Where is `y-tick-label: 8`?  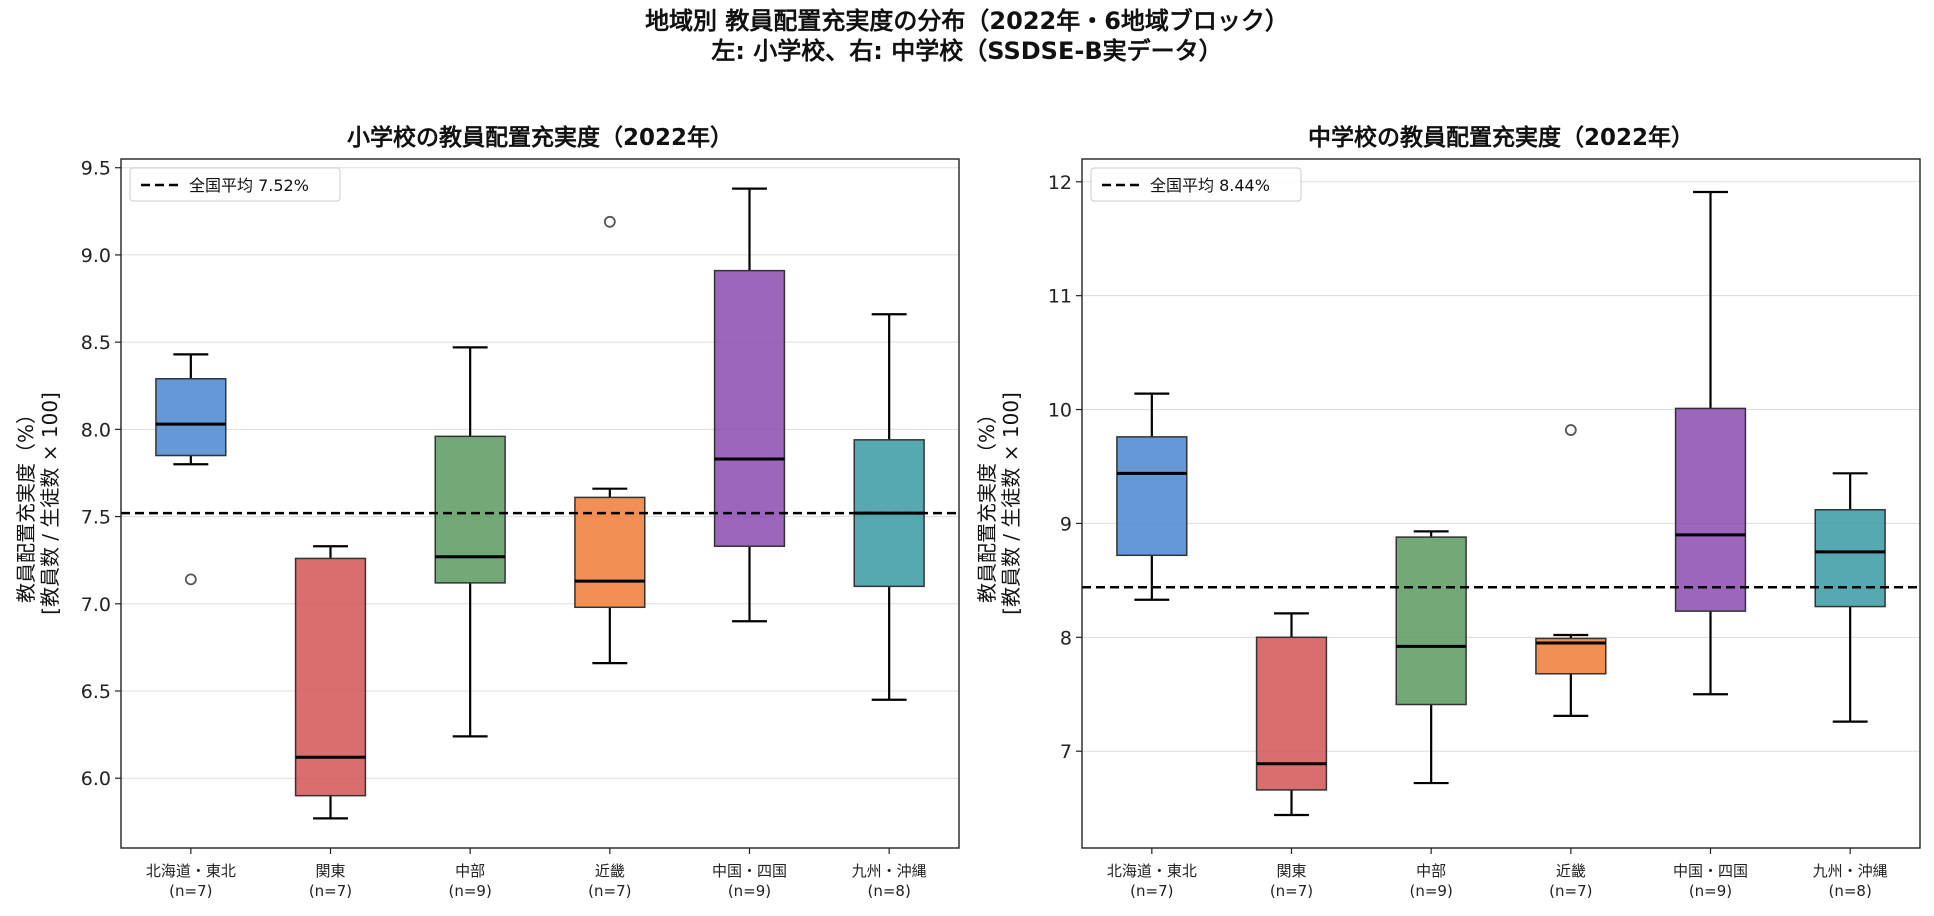 y-tick-label: 8 is located at coordinates (1066, 638).